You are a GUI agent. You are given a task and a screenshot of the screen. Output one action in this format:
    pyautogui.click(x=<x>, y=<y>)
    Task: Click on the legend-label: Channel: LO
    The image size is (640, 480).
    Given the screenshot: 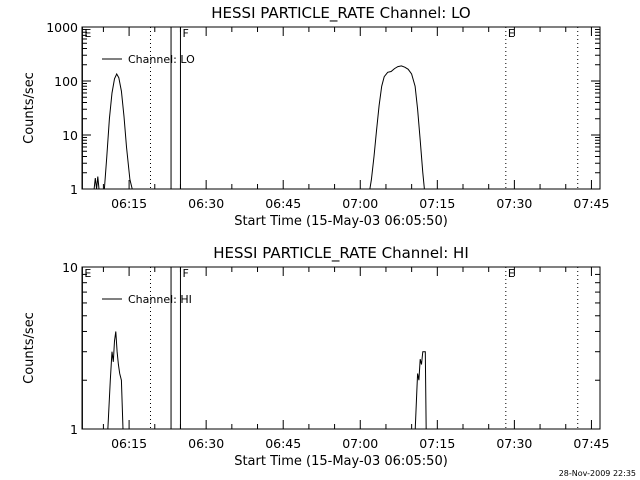 What is the action you would take?
    pyautogui.click(x=161, y=59)
    